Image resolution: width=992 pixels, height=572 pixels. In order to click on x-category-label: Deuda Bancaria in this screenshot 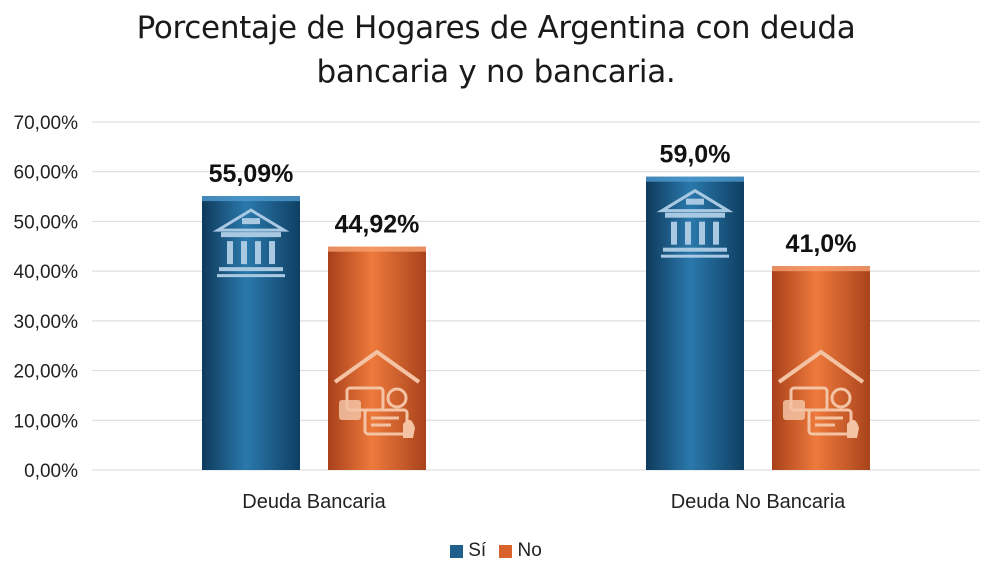, I will do `click(314, 502)`.